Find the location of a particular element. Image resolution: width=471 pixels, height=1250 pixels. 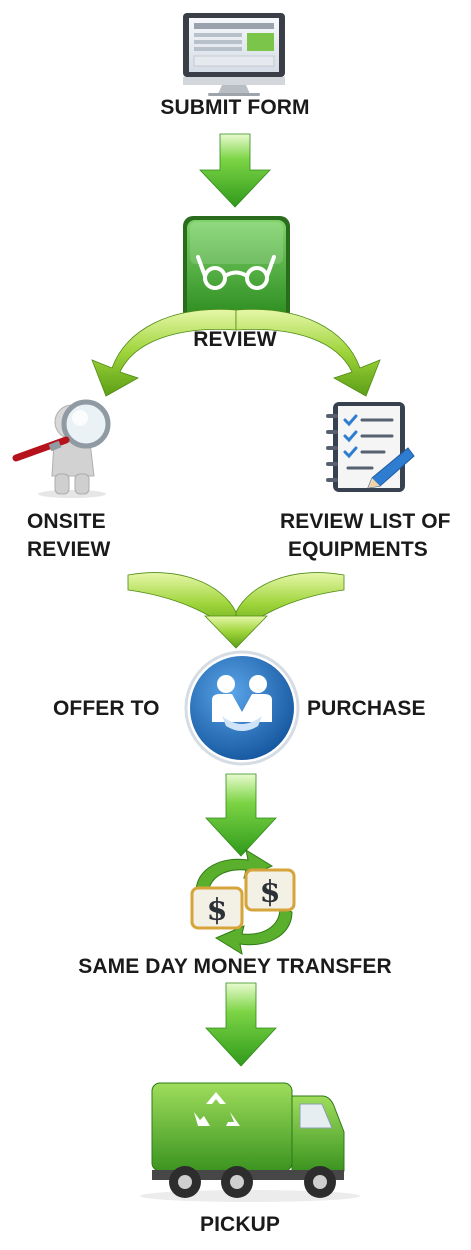

glasses-icon is located at coordinates (236, 269).